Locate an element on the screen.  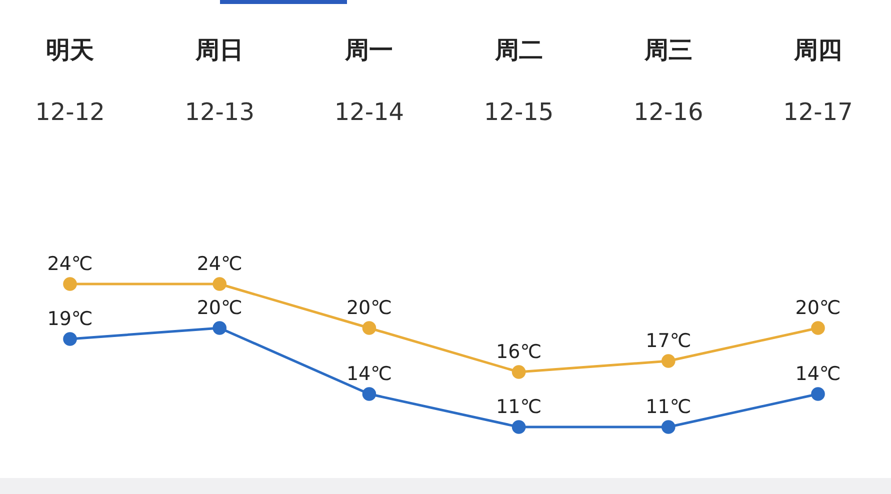
category-label: 明天 12-12 is located at coordinates (70, 81).